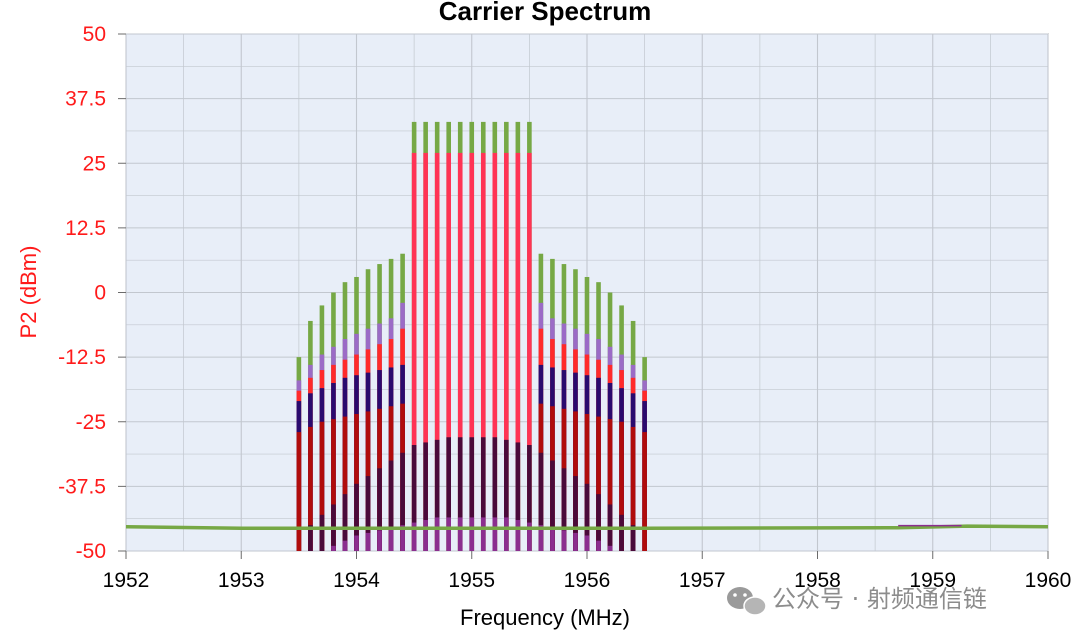  What do you see at coordinates (126, 580) in the screenshot?
I see `x-tick-label: 1952` at bounding box center [126, 580].